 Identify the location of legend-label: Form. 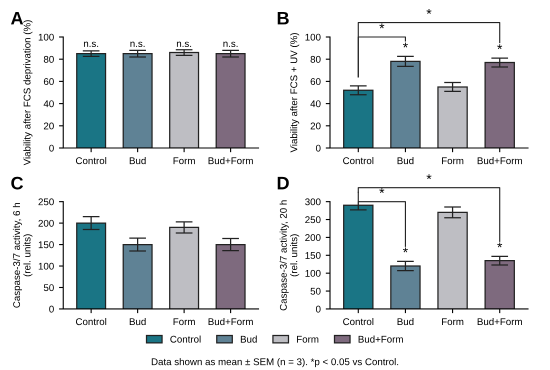
(307, 339).